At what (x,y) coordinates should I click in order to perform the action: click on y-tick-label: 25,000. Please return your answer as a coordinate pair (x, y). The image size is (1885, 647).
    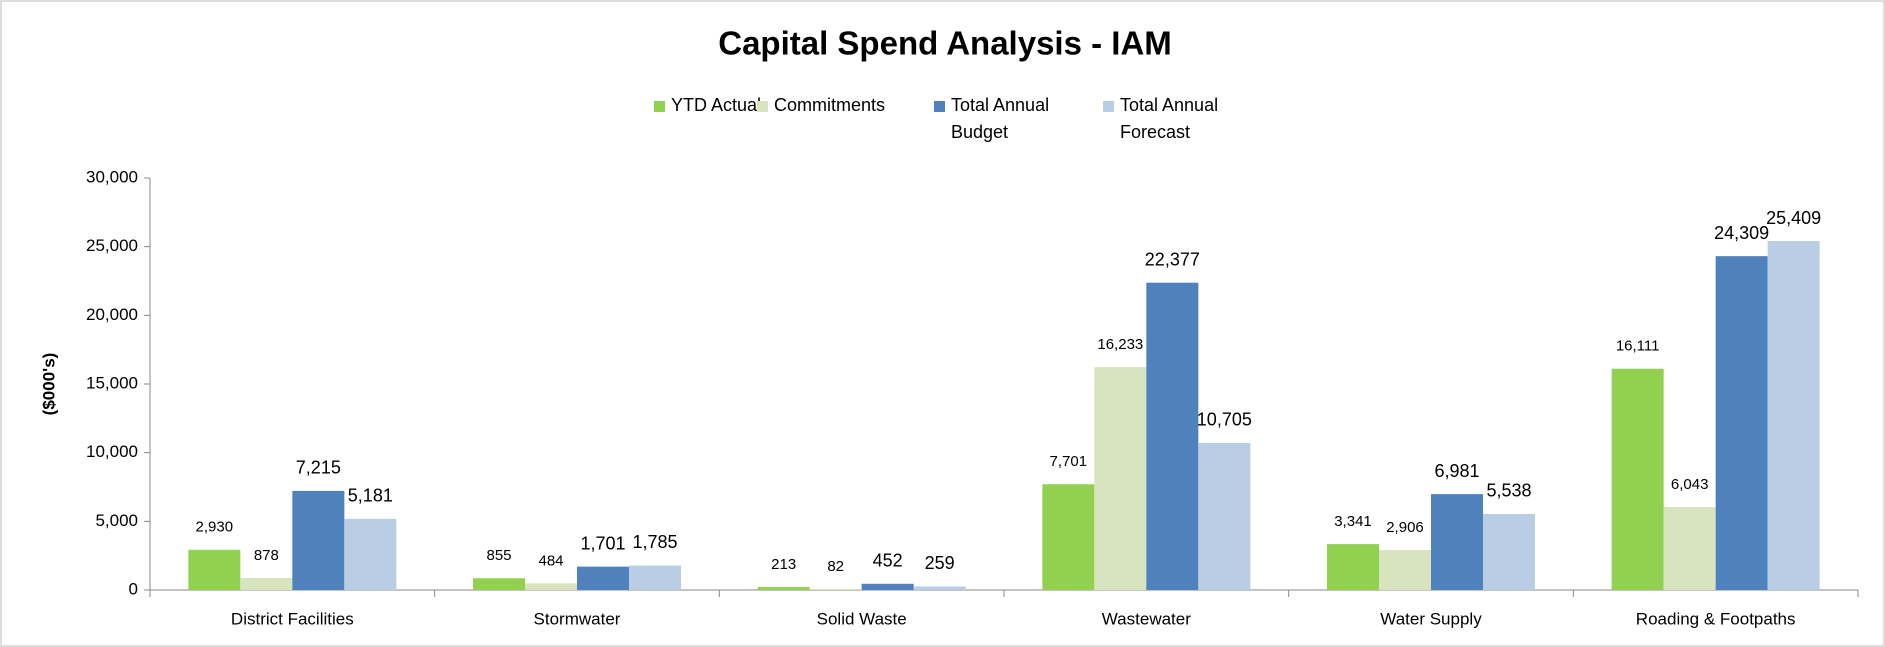
    Looking at the image, I should click on (112, 245).